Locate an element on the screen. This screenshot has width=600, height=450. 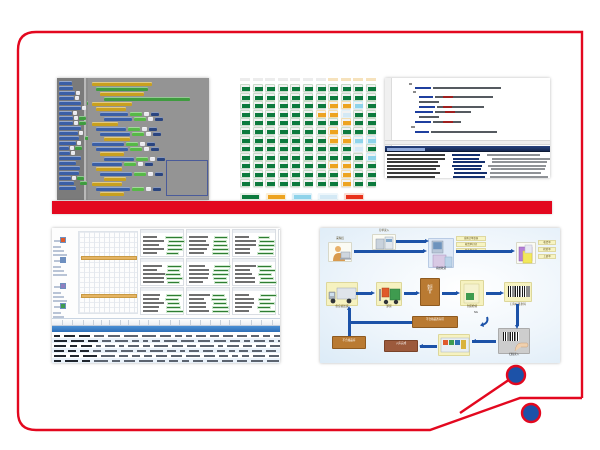
node-truck is located at coordinates (342, 294).